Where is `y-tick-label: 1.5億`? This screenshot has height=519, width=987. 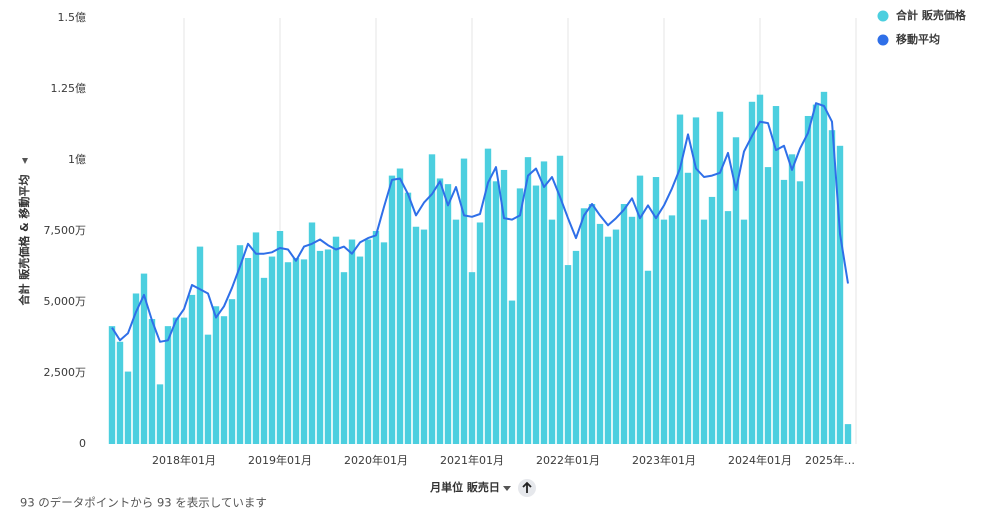 y-tick-label: 1.5億 is located at coordinates (72, 17).